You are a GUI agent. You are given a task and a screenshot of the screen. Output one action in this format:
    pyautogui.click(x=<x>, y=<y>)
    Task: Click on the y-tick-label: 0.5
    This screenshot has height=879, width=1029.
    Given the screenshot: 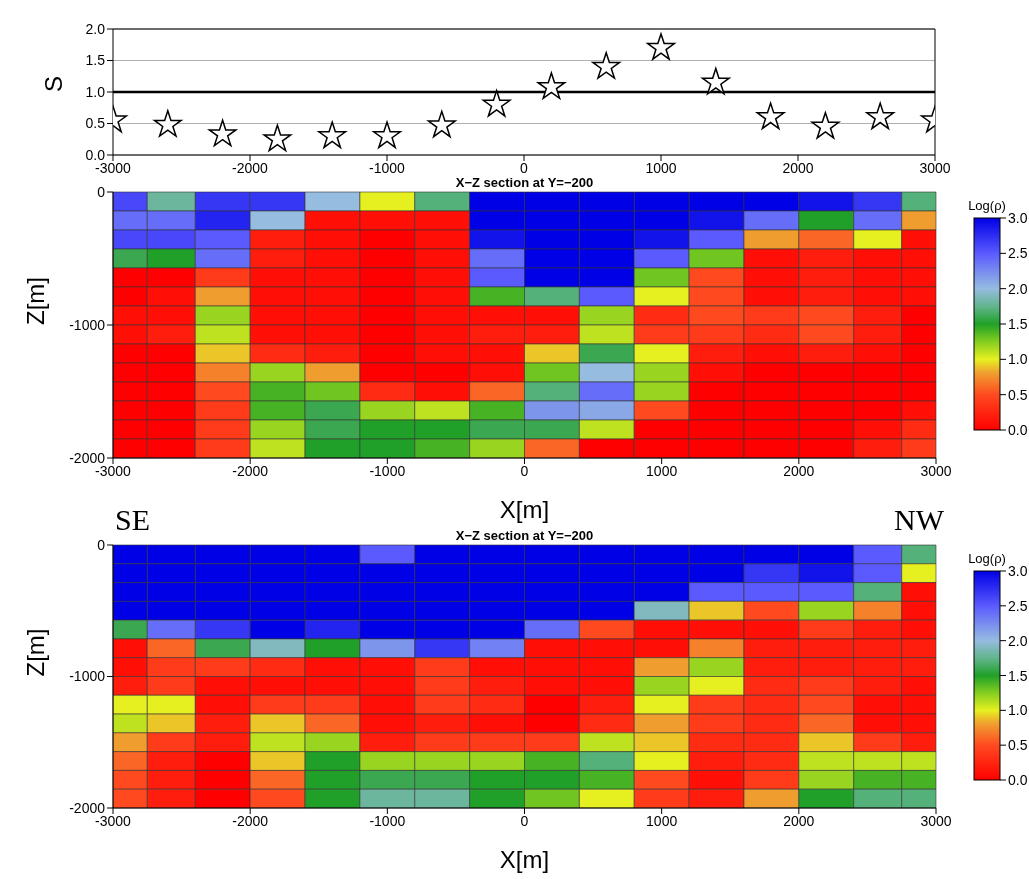 What is the action you would take?
    pyautogui.click(x=95, y=123)
    